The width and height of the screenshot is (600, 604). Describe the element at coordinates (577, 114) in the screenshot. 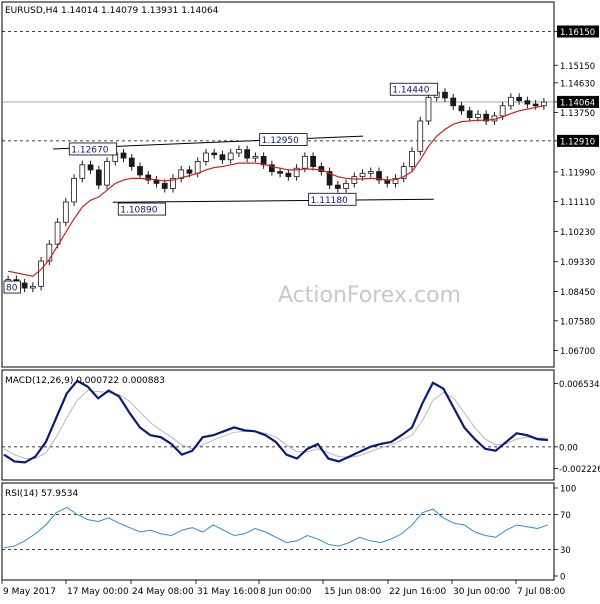

I see `price-tick-label: 1.13750` at that location.